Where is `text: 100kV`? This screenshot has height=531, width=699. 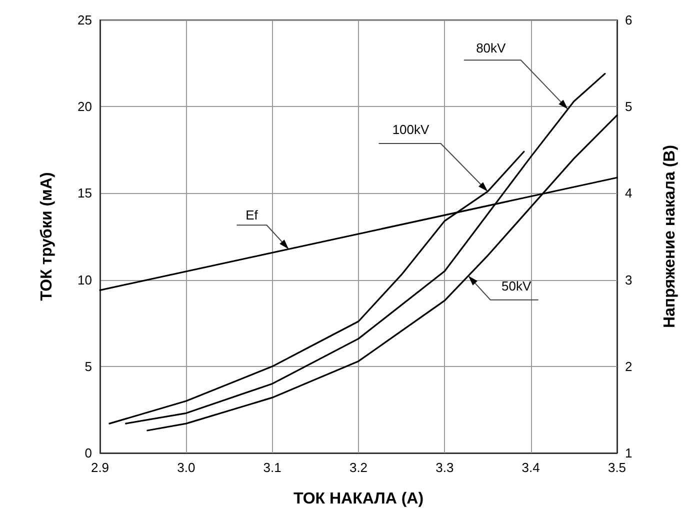 text: 100kV is located at coordinates (411, 129).